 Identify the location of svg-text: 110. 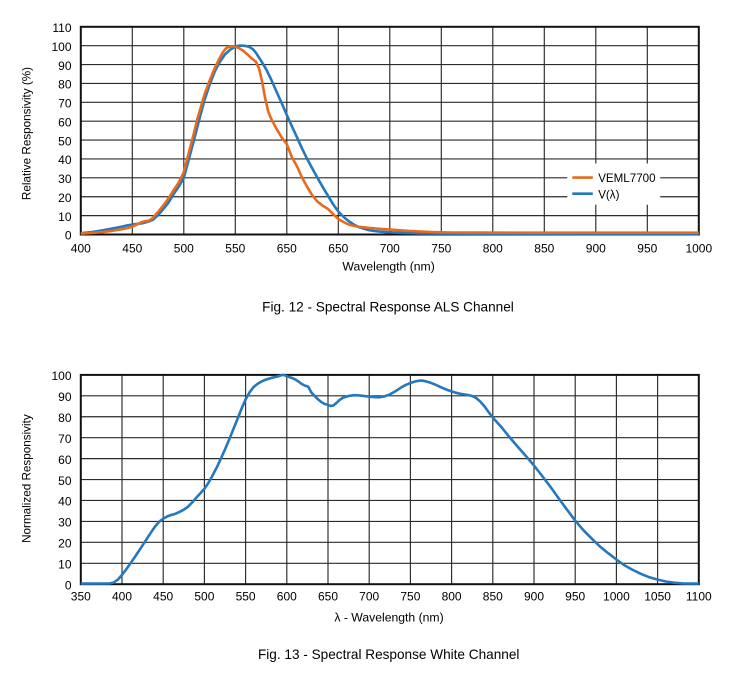
(61, 28).